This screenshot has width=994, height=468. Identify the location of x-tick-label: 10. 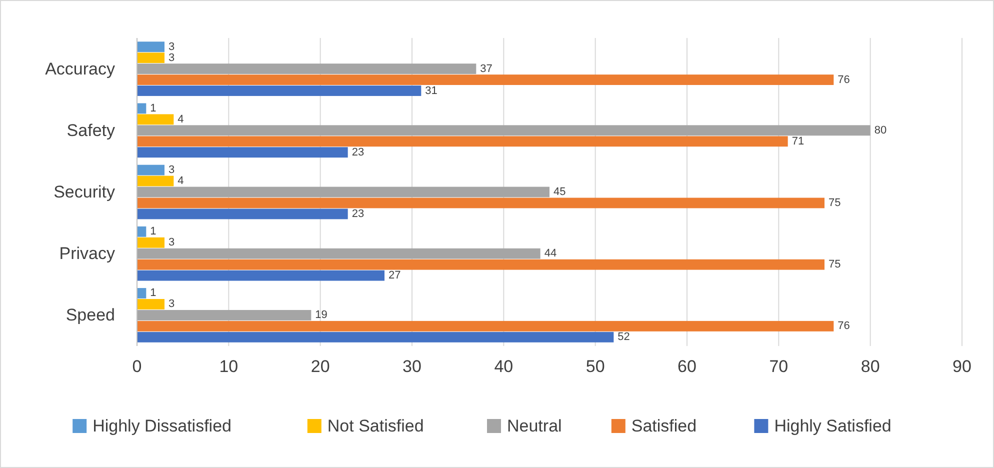
(228, 366).